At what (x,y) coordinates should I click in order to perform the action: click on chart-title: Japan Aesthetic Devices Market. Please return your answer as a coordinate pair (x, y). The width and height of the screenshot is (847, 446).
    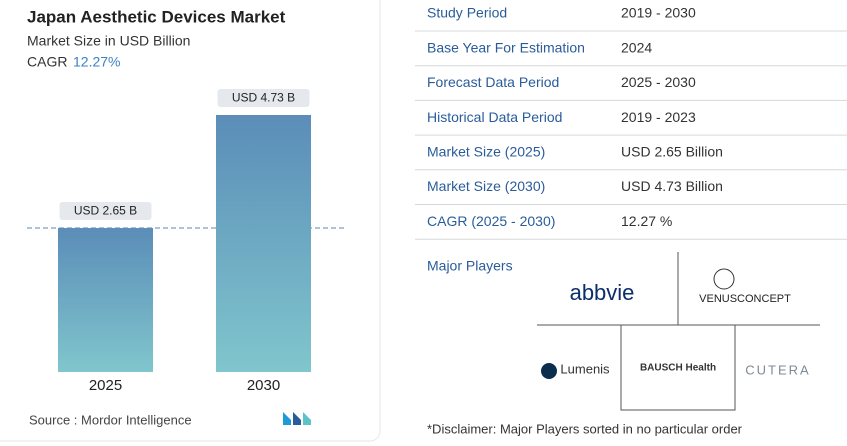
    Looking at the image, I should click on (156, 16).